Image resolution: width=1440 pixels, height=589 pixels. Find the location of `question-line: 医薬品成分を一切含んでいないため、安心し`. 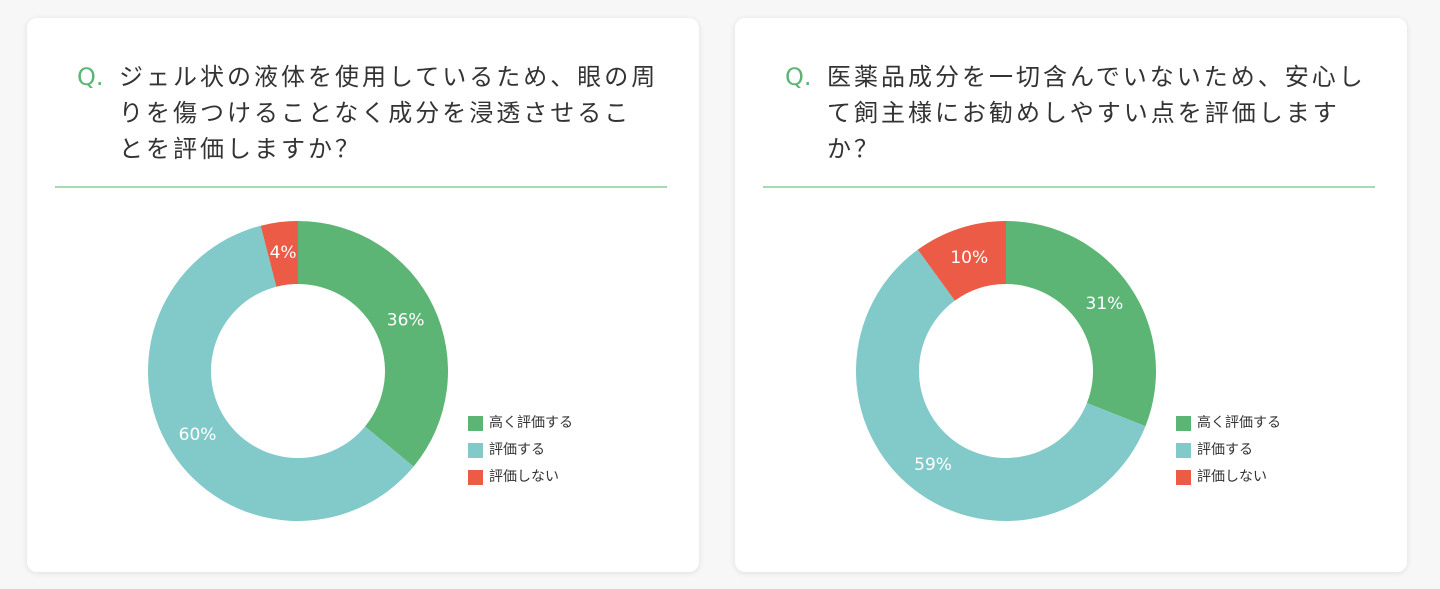

question-line: 医薬品成分を一切含んでいないため、安心し is located at coordinates (1096, 77).